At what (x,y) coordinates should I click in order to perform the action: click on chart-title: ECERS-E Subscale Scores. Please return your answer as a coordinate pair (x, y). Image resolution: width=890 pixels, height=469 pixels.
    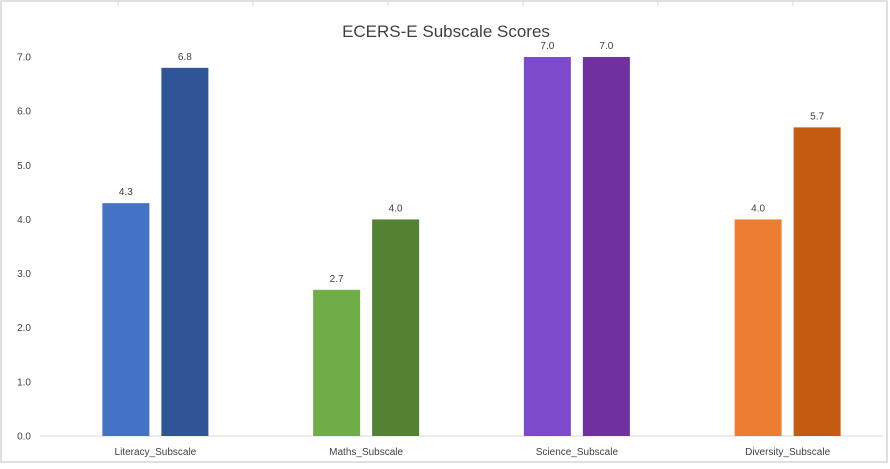
    Looking at the image, I should click on (446, 31).